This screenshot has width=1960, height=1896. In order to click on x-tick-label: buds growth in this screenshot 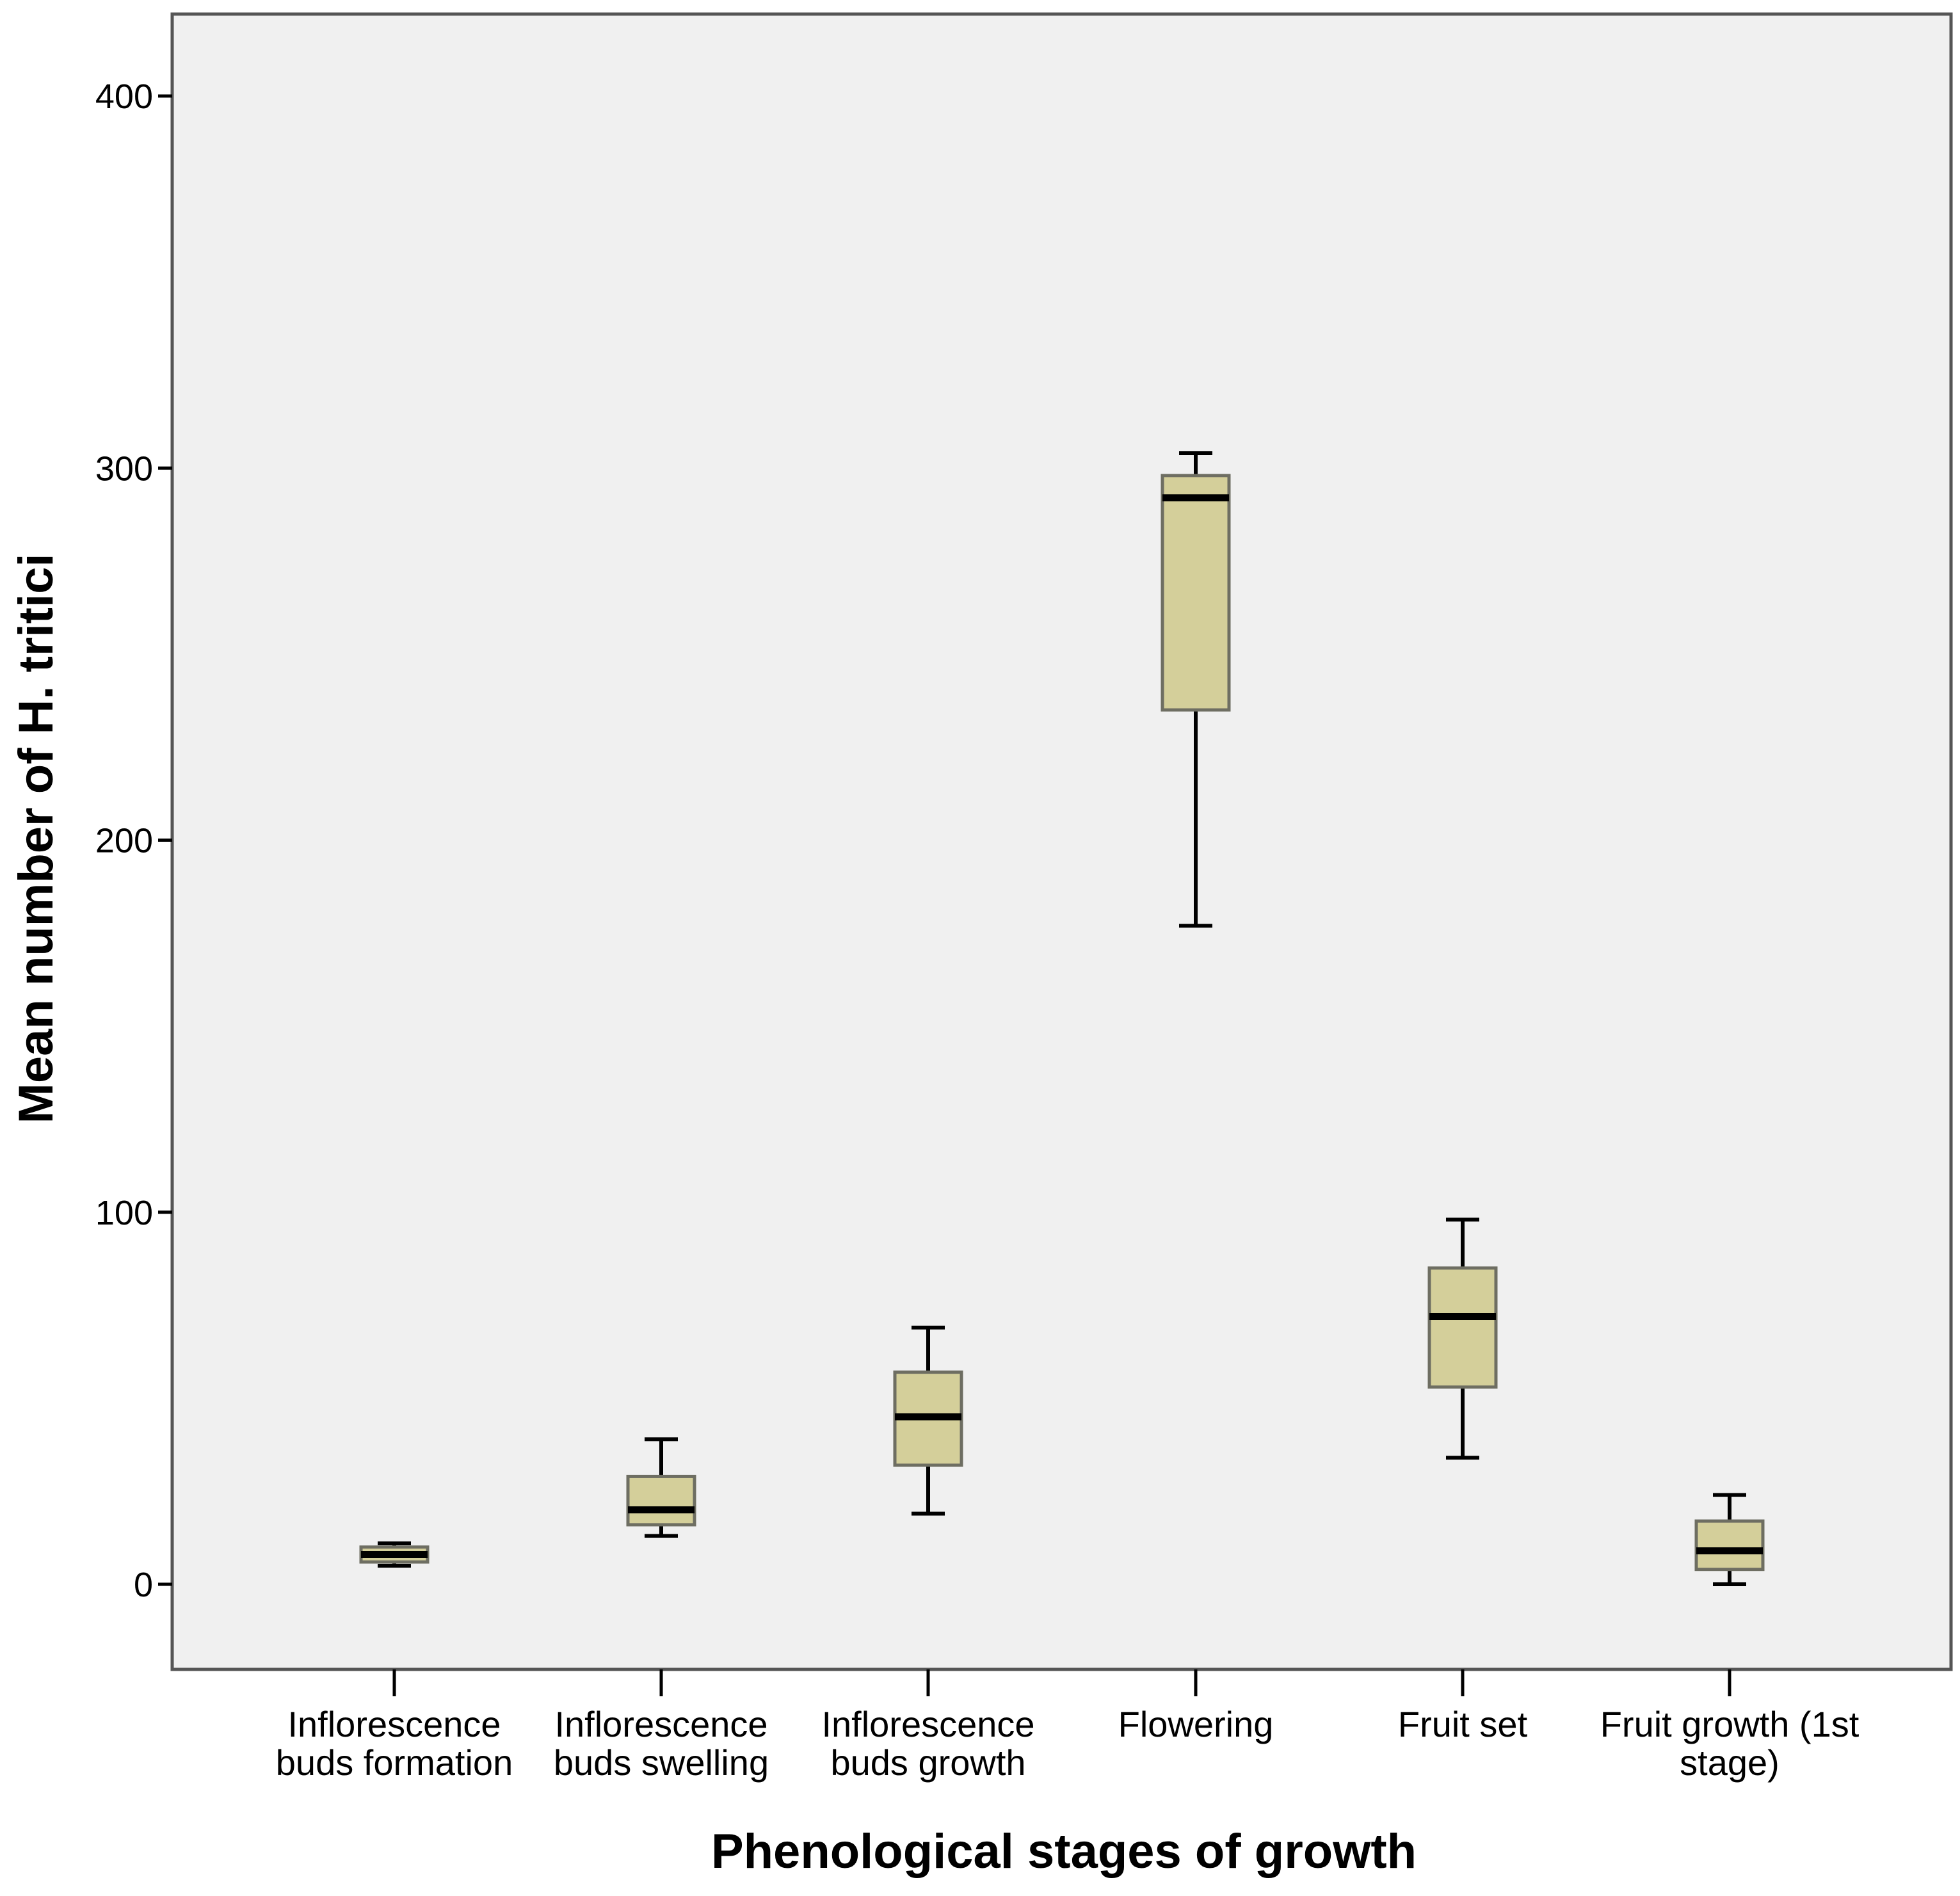, I will do `click(927, 1762)`.